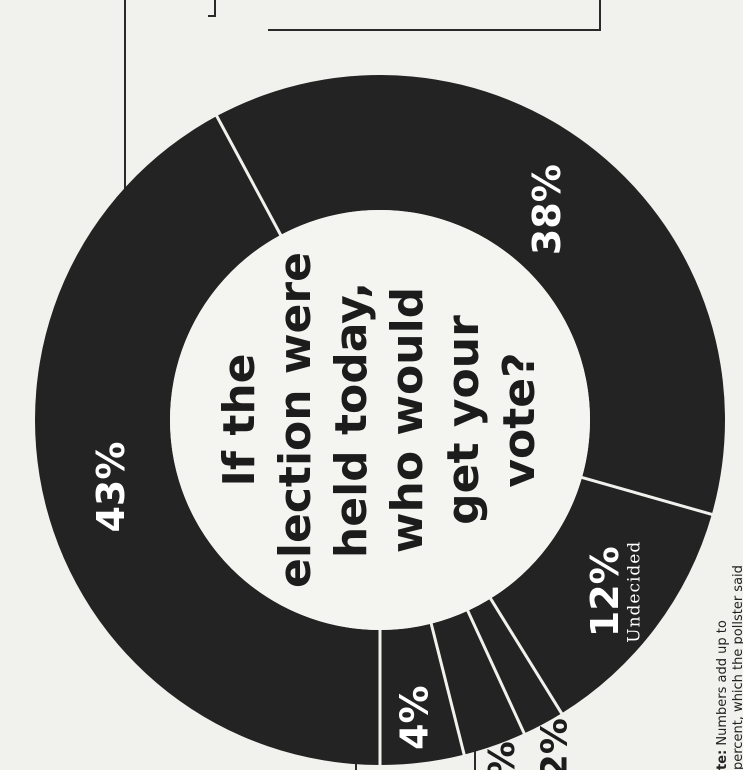 The height and width of the screenshot is (770, 743). What do you see at coordinates (737, 667) in the screenshot?
I see `footnote-line-2: percent, which the pollster said` at bounding box center [737, 667].